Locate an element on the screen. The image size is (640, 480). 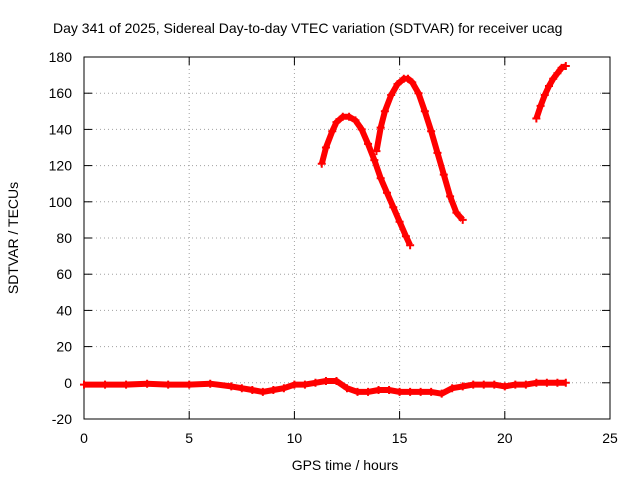
x-tick-label: 10 is located at coordinates (295, 438).